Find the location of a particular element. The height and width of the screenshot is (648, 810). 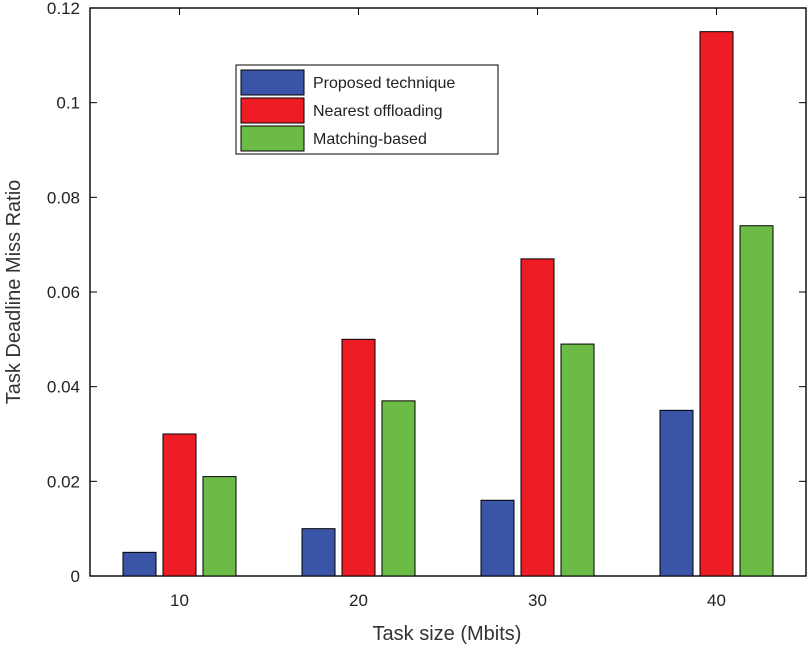

x-tick-label: 30 is located at coordinates (537, 600).